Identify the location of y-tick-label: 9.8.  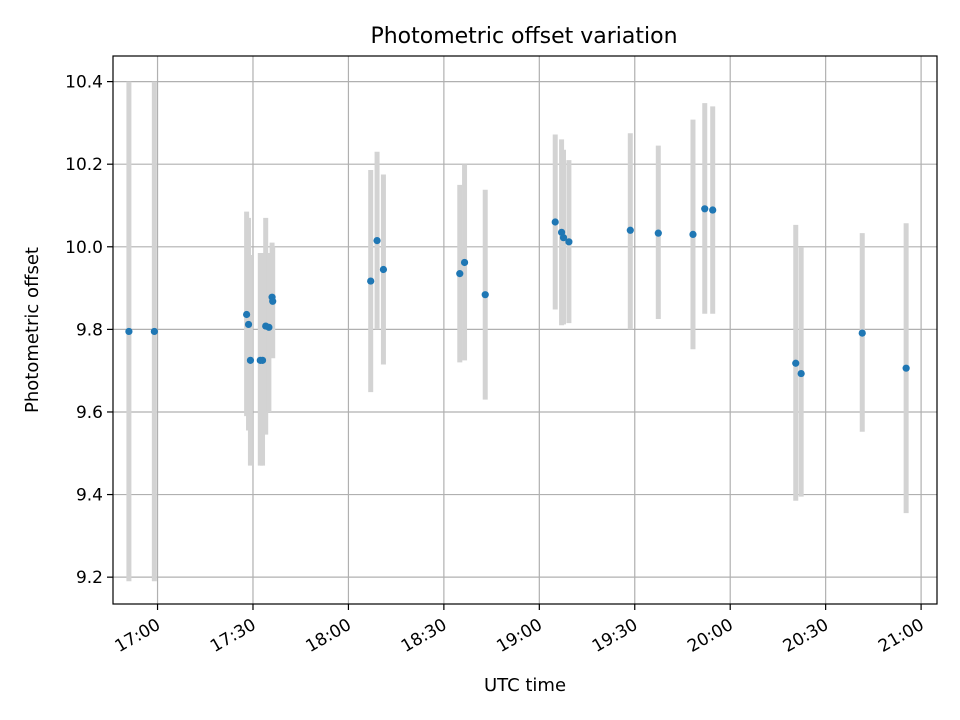
(89, 330).